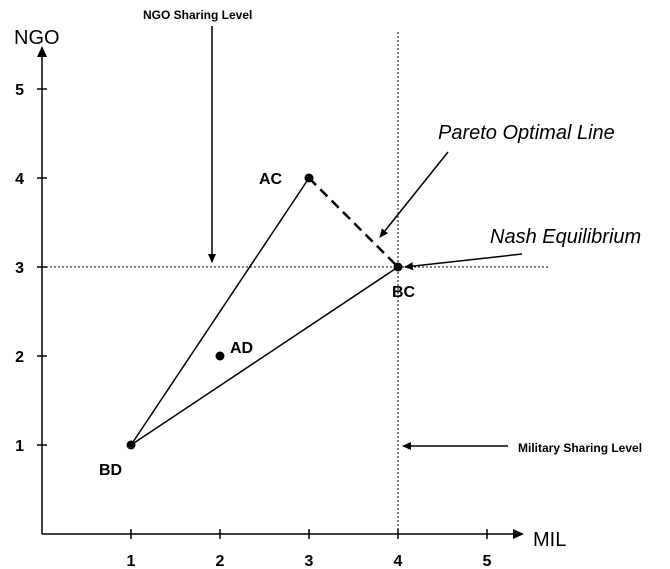 The image size is (670, 569). What do you see at coordinates (19, 357) in the screenshot?
I see `y-tick-label: 2` at bounding box center [19, 357].